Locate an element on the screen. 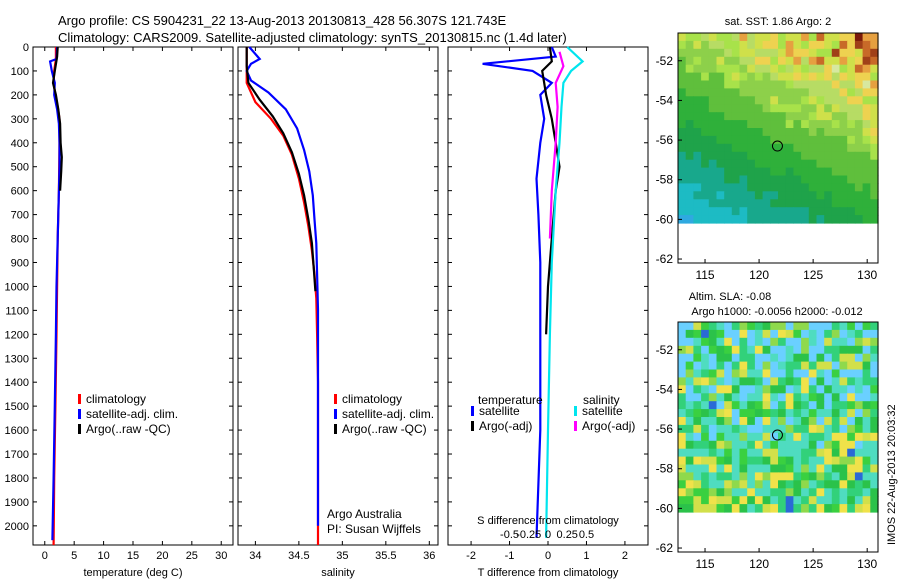  legend-heading-salinity: salinity is located at coordinates (601, 400).